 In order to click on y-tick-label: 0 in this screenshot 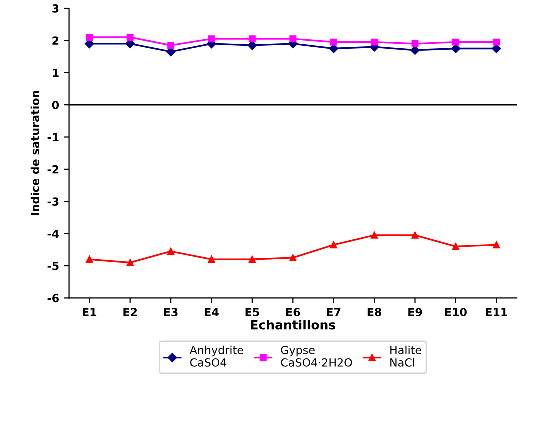, I will do `click(56, 105)`.